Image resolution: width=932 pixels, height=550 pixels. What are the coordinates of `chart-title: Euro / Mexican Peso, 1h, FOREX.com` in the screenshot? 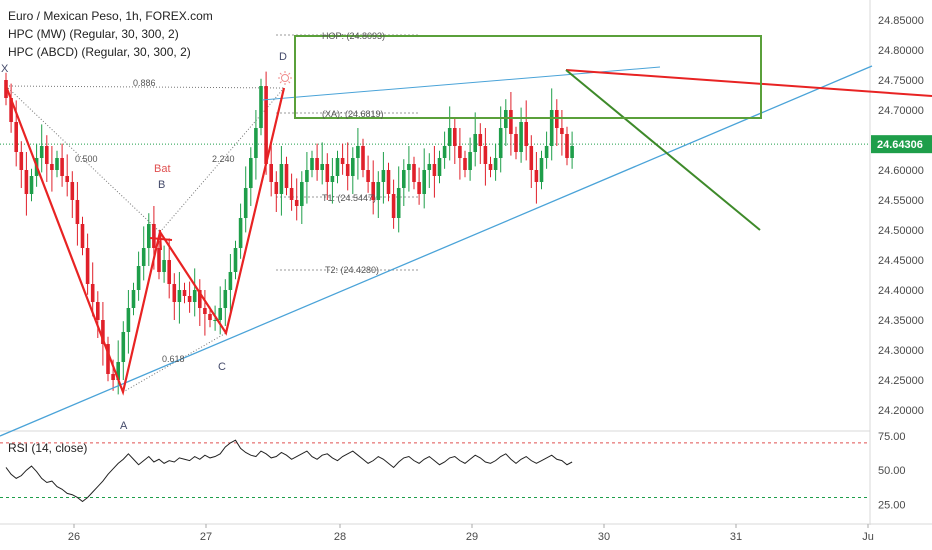 It's located at (110, 16).